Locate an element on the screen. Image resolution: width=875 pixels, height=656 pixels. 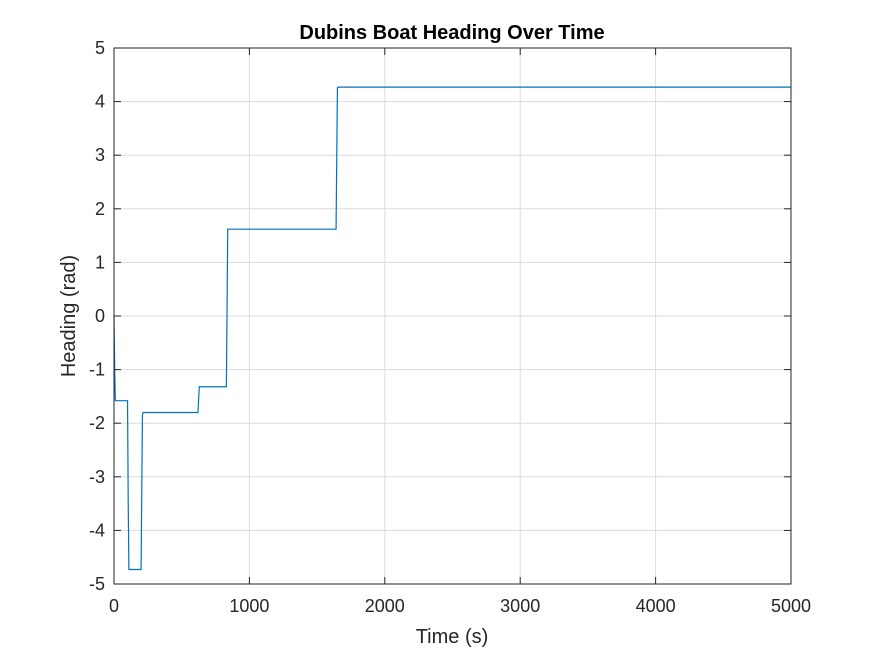
y-tick-label: -5 is located at coordinates (97, 584).